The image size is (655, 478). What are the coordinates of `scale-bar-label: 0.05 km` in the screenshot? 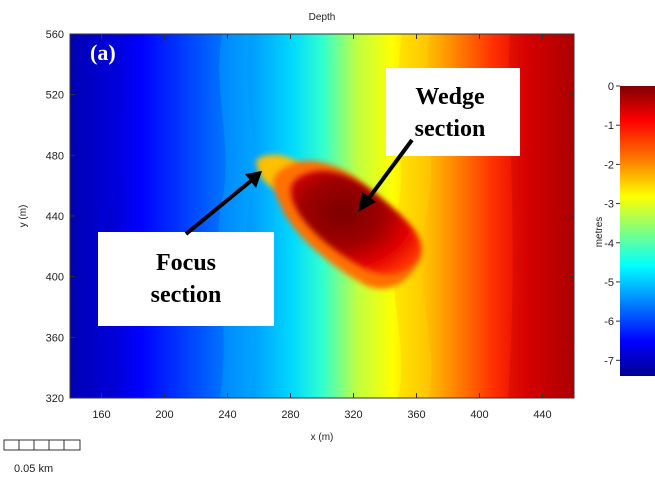 It's located at (33, 469).